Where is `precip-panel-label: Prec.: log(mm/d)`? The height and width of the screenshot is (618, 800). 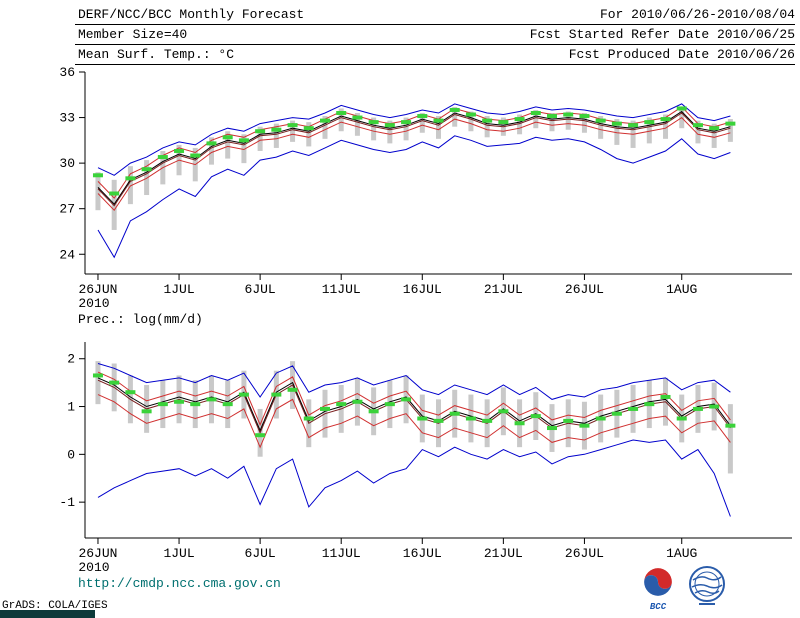 precip-panel-label: Prec.: log(mm/d) is located at coordinates (140, 319).